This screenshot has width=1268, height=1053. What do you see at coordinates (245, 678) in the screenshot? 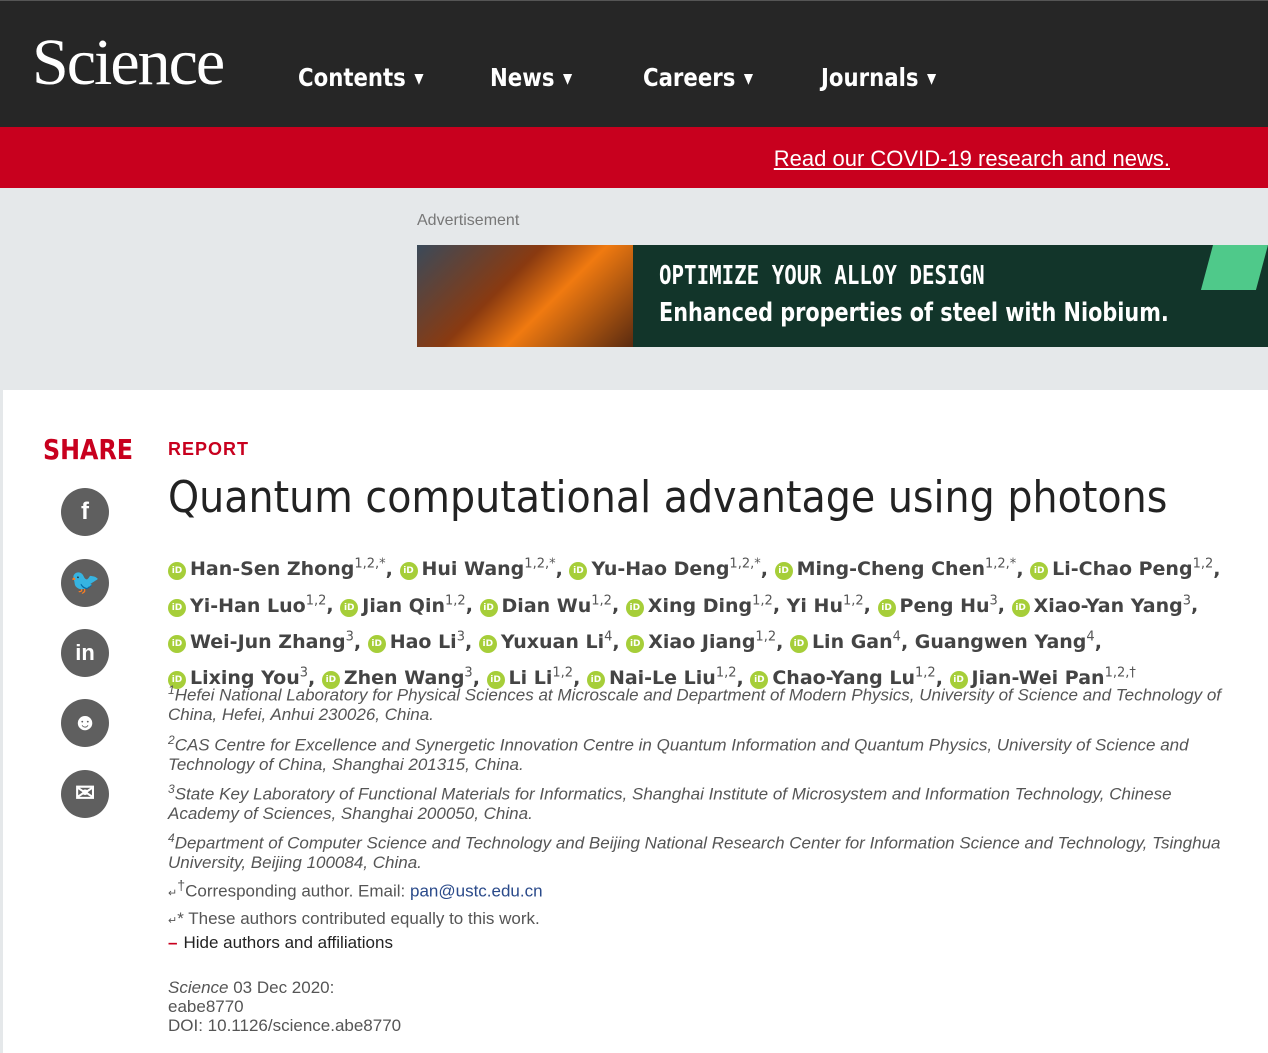
I see `author-name: Lixing You` at bounding box center [245, 678].